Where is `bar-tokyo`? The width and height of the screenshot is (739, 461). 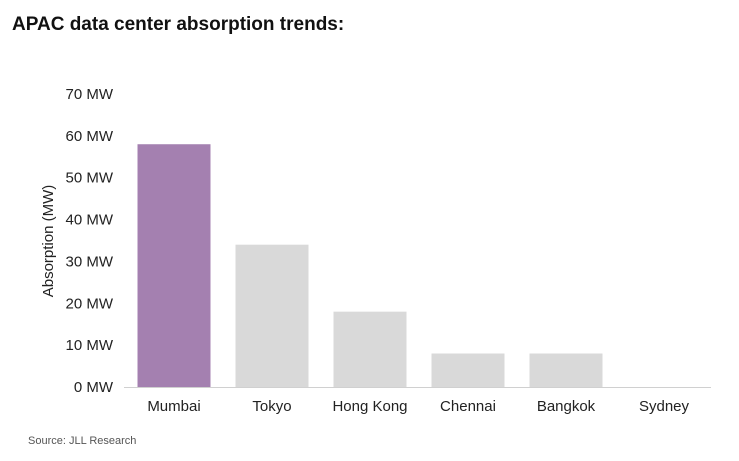
bar-tokyo is located at coordinates (272, 315).